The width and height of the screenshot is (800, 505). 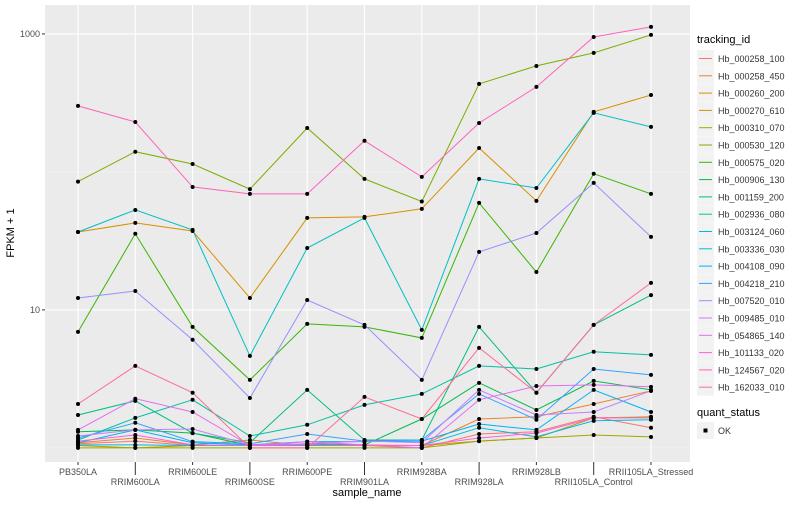 What do you see at coordinates (723, 40) in the screenshot?
I see `legend-title: tracking_id` at bounding box center [723, 40].